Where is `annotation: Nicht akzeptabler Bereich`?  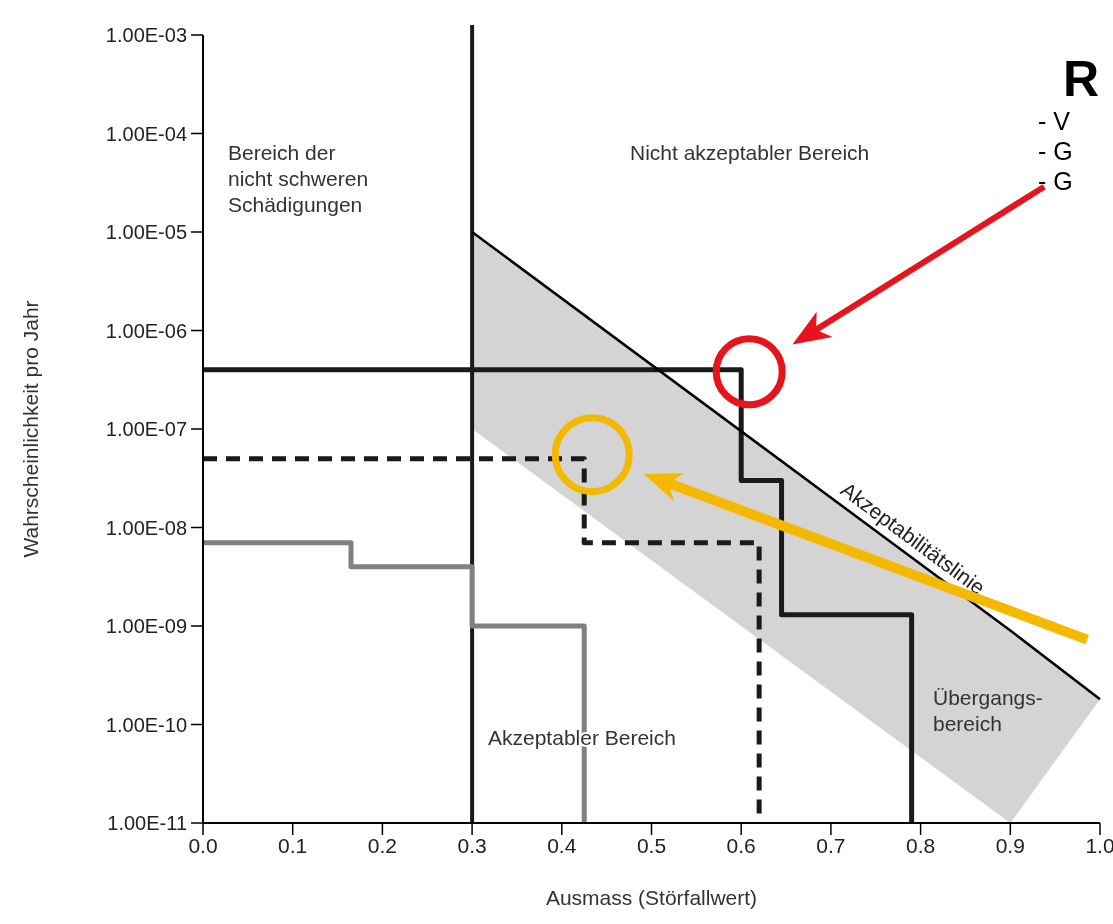 annotation: Nicht akzeptabler Bereich is located at coordinates (750, 152).